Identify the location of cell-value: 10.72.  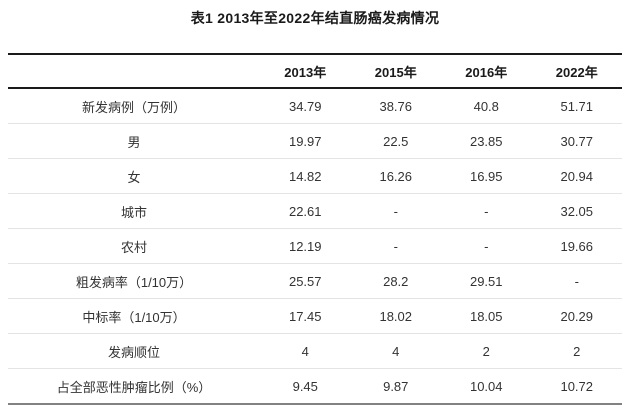
(577, 386).